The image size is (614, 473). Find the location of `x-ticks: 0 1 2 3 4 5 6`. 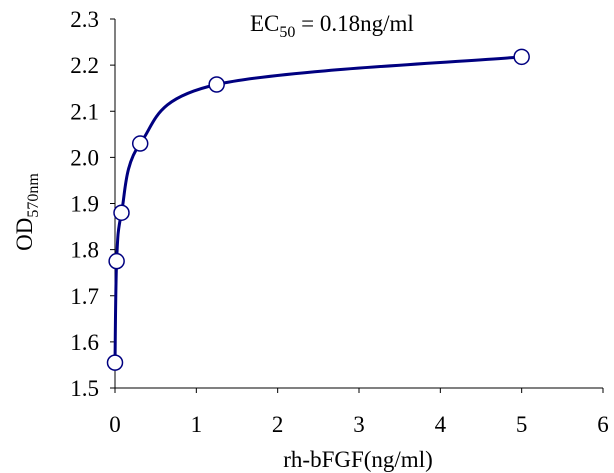

x-ticks: 0 1 2 3 4 5 6 is located at coordinates (359, 412).